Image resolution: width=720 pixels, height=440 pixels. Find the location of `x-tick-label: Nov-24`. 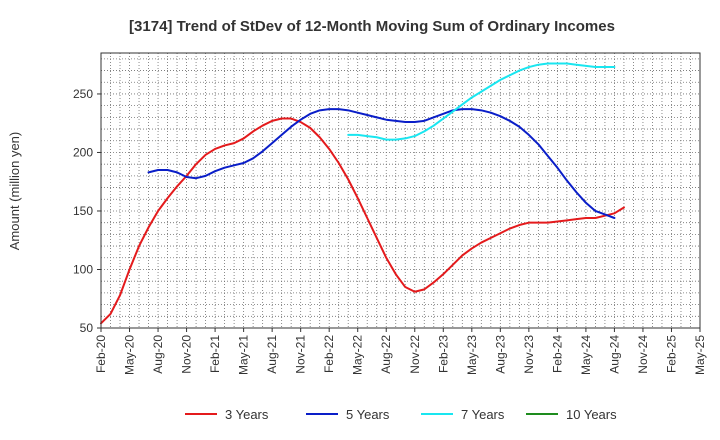

x-tick-label: Nov-24 is located at coordinates (643, 354).